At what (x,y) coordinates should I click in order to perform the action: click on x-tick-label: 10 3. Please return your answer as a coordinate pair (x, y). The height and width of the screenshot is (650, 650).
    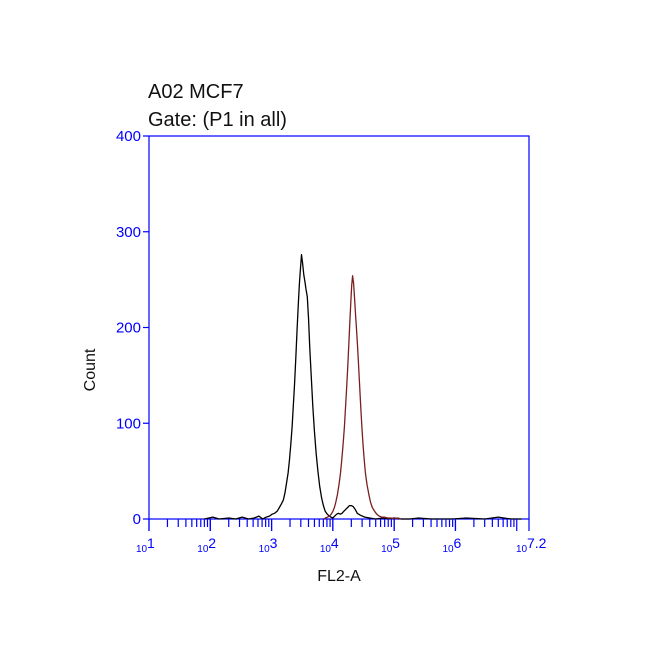
    Looking at the image, I should click on (268, 545).